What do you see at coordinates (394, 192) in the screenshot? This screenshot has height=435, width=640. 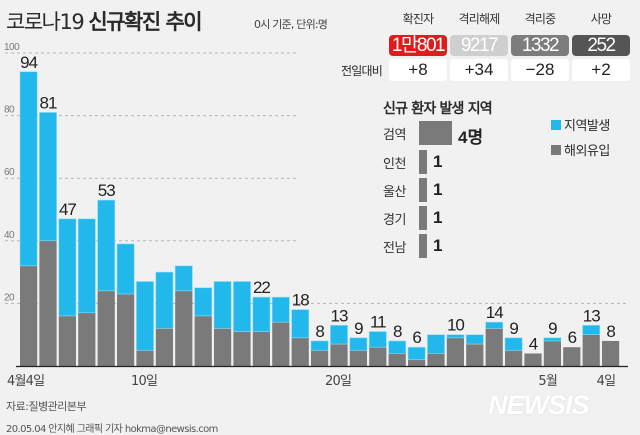 I see `region-label: 울산` at bounding box center [394, 192].